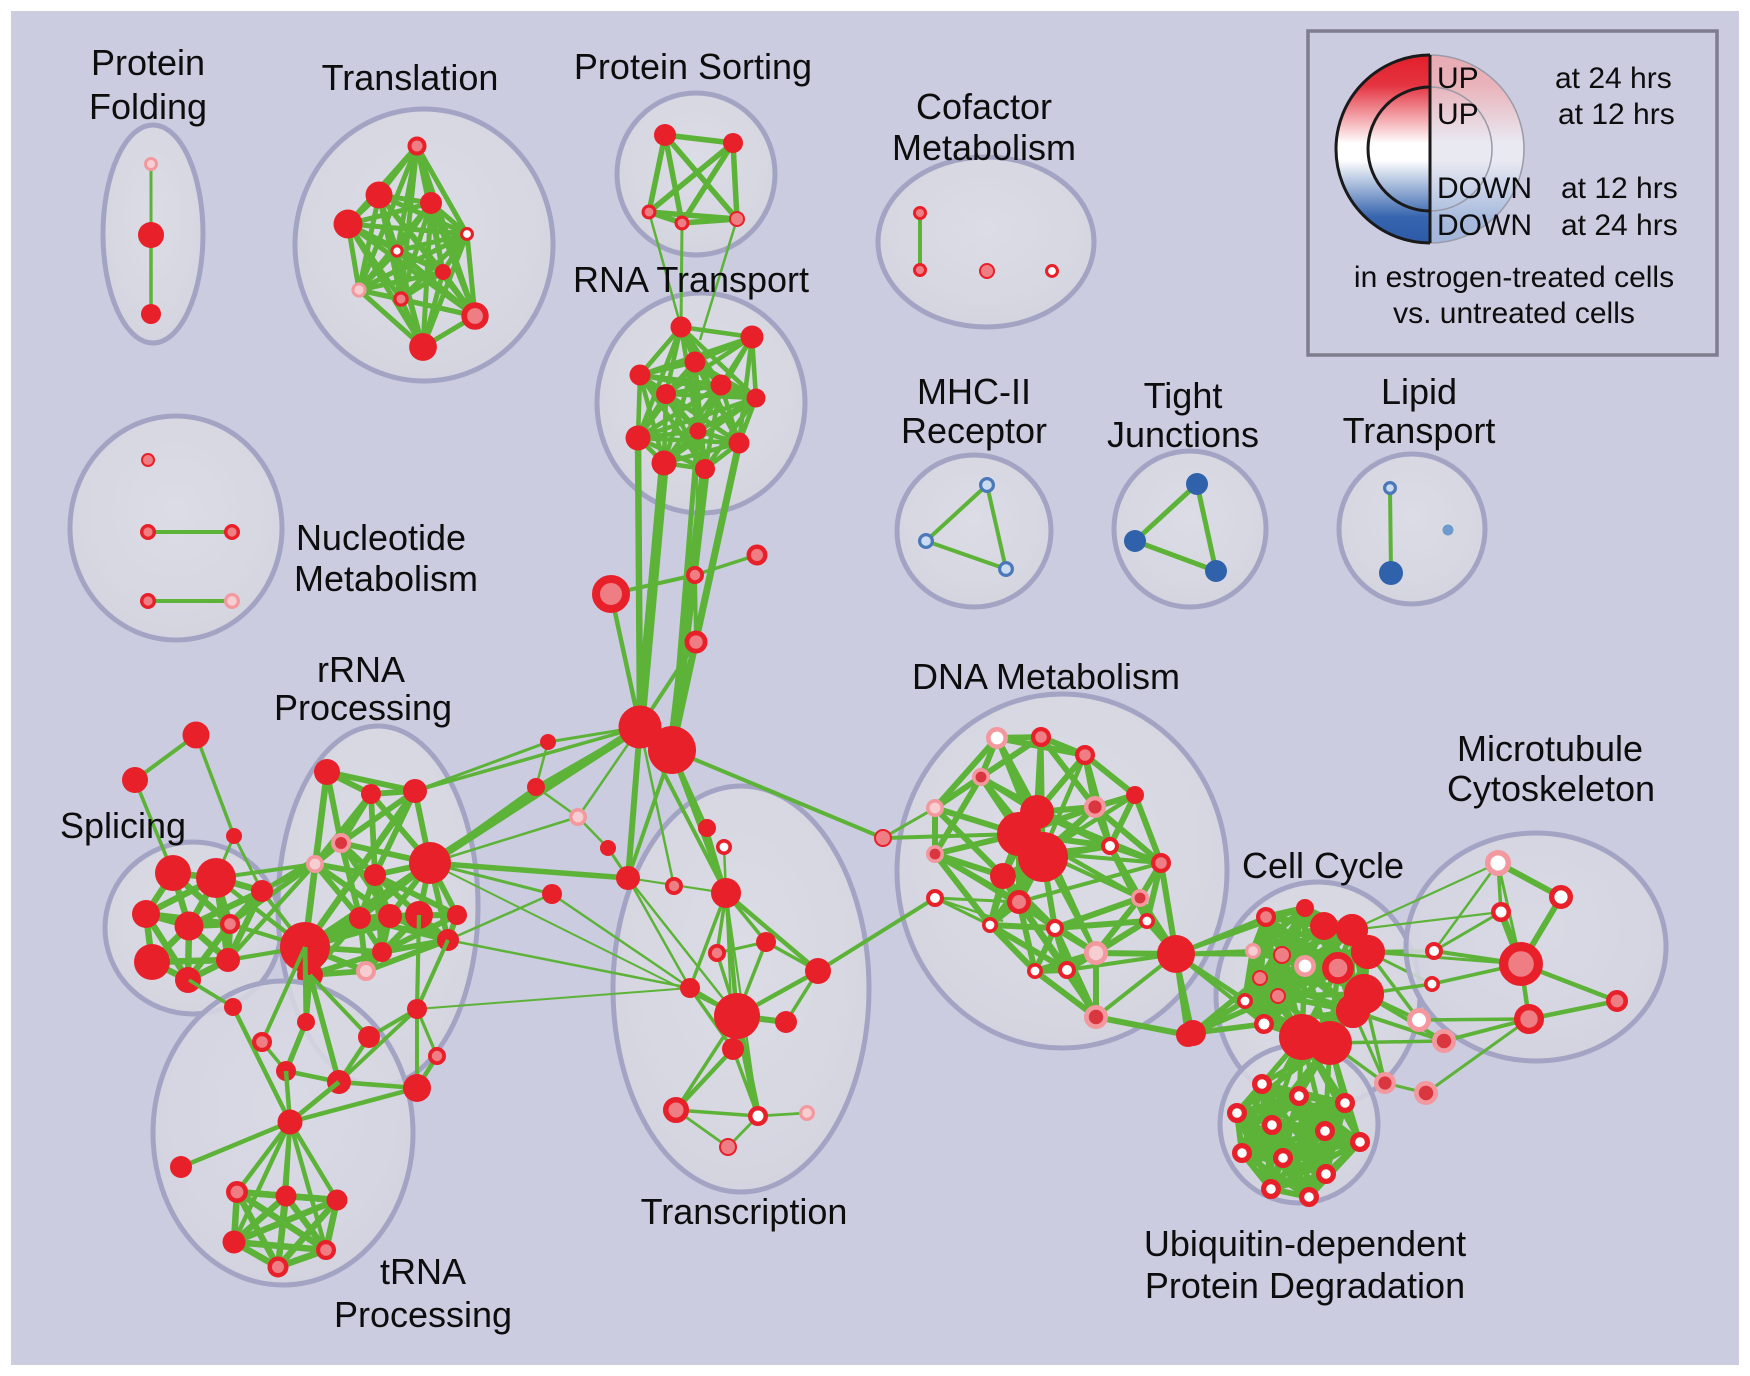 This screenshot has width=1750, height=1376. Describe the element at coordinates (123, 825) in the screenshot. I see `svg-text: Splicing` at that location.